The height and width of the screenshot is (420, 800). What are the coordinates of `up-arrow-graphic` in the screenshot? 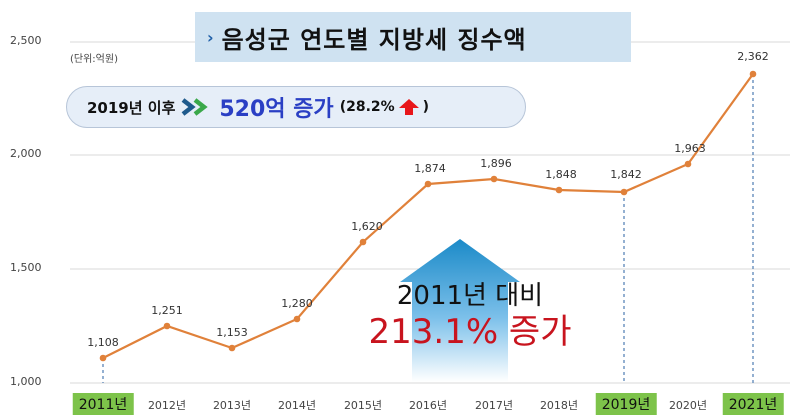 It's located at (460, 310).